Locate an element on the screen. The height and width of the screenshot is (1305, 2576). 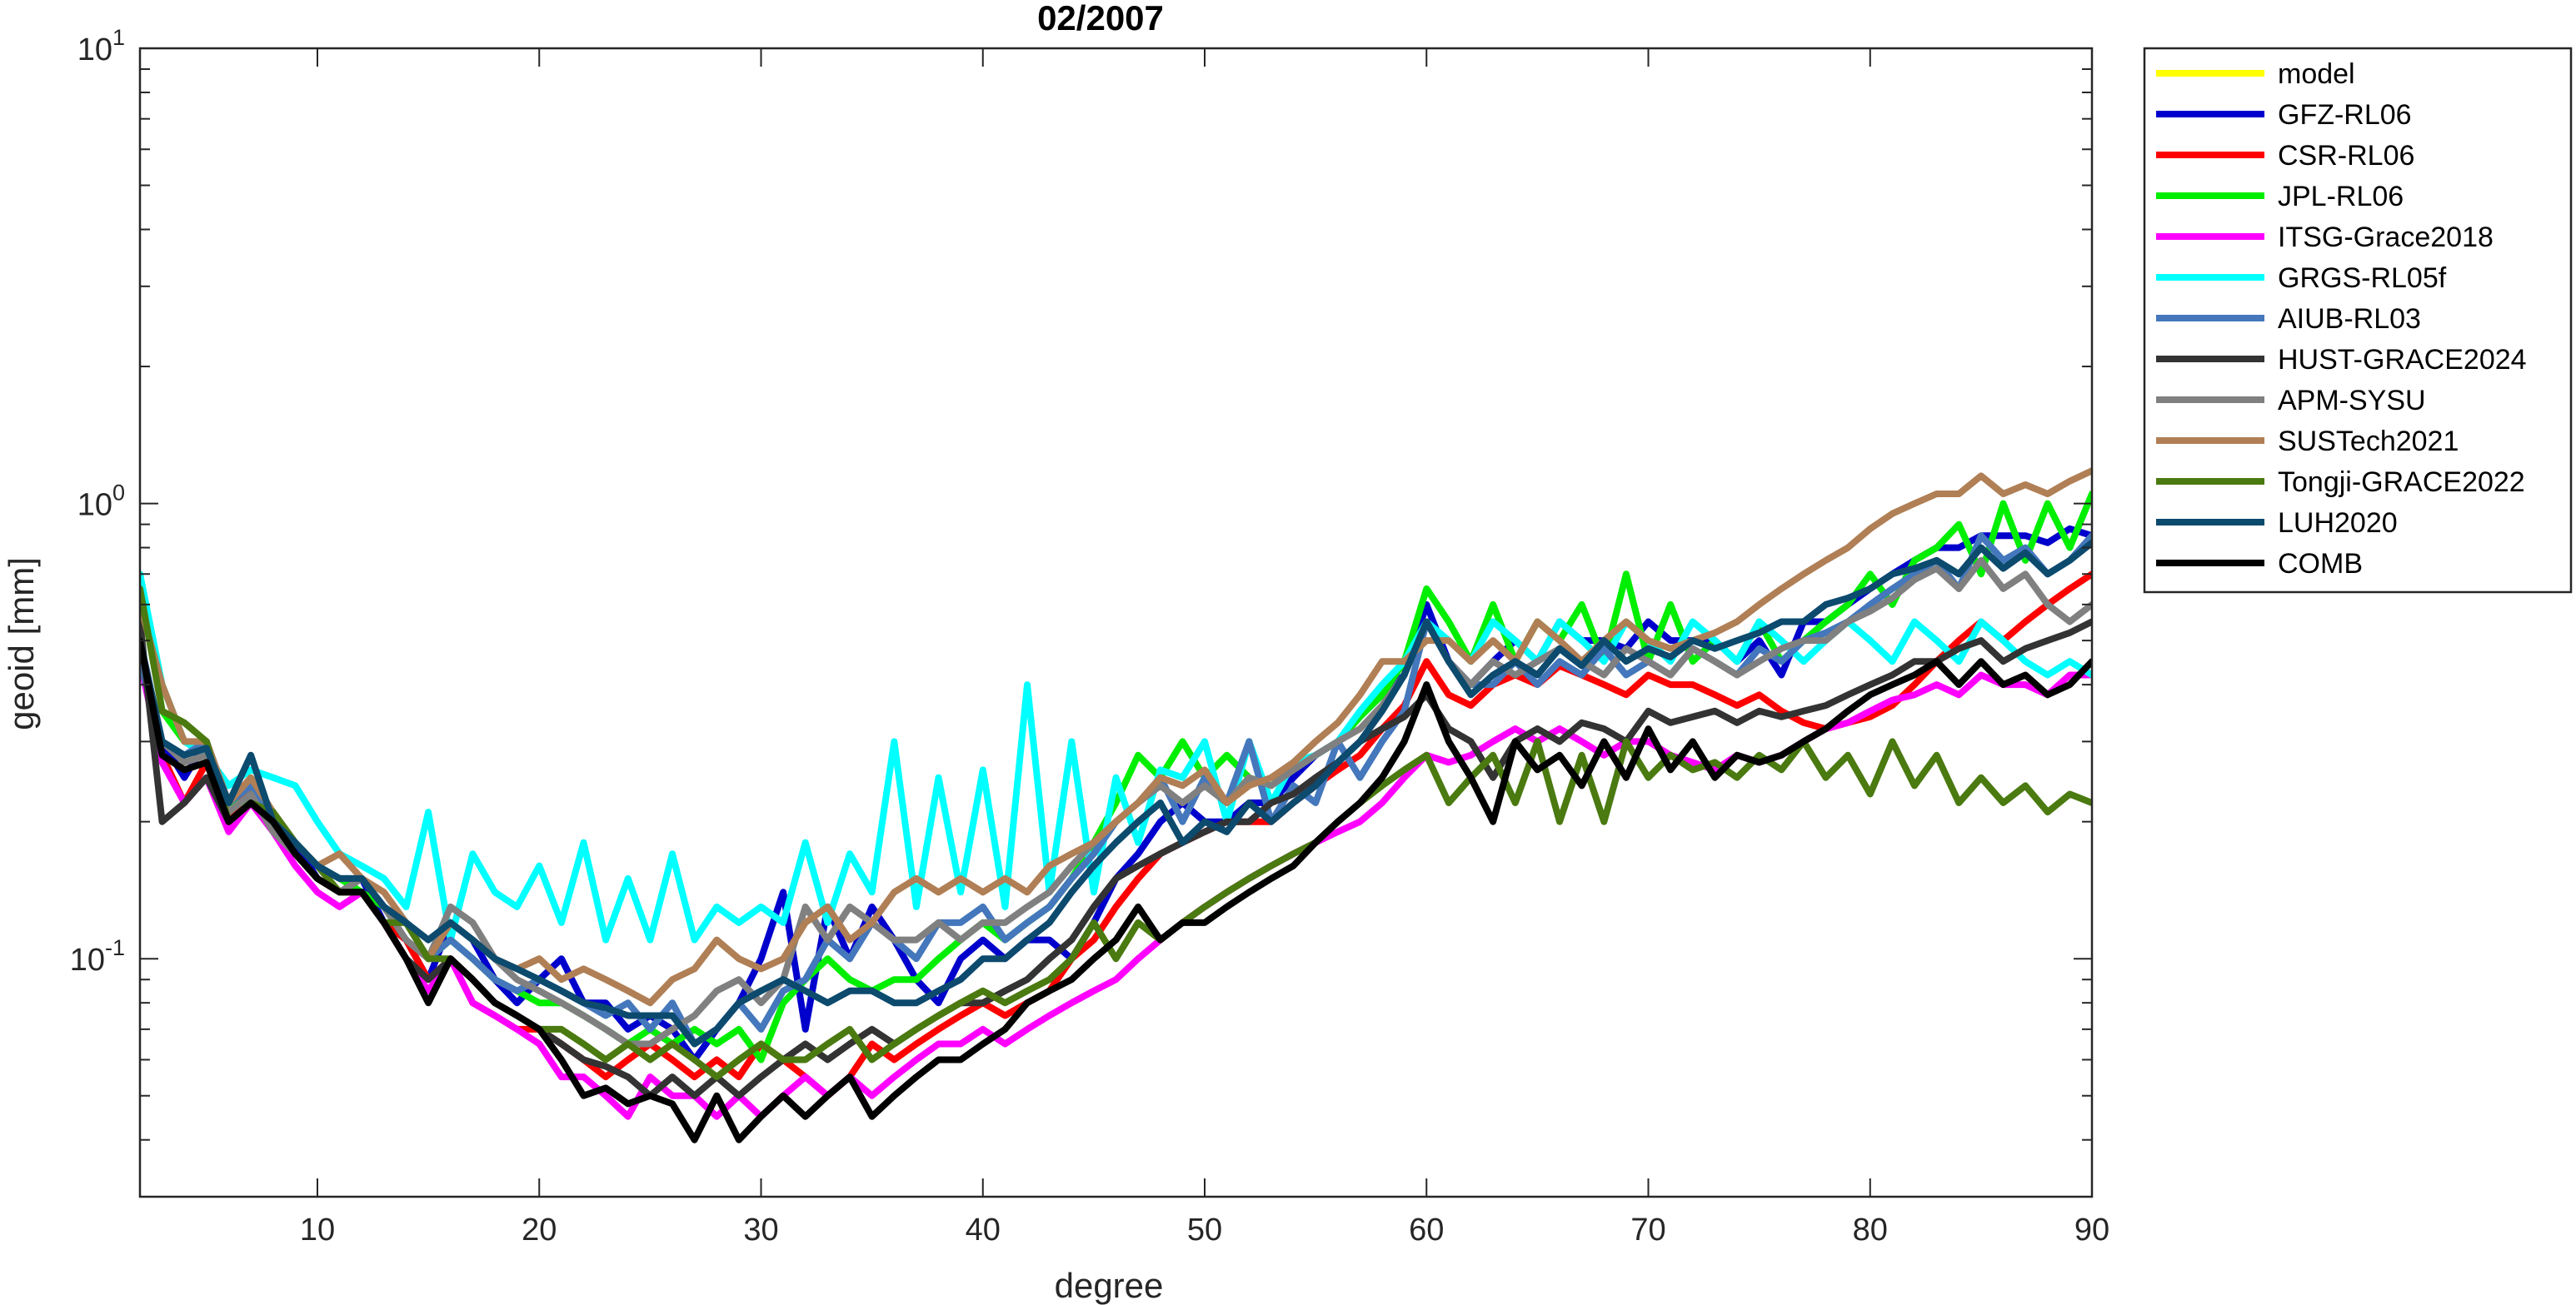
legend-label-luh2020: LUH2020 is located at coordinates (2338, 523).